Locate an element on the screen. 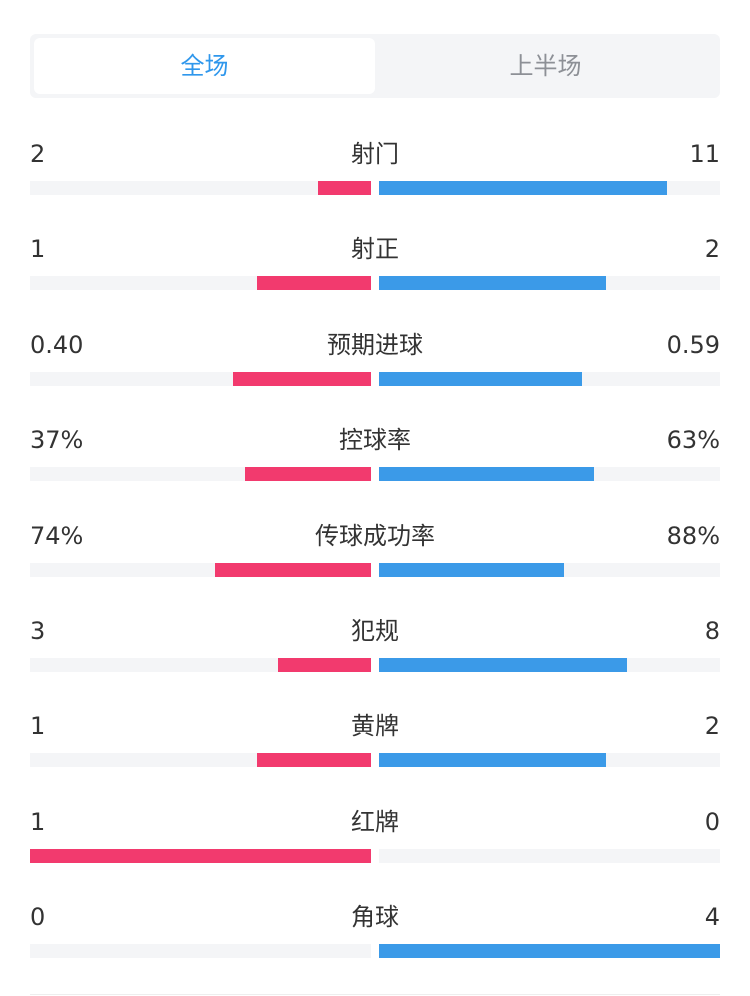 Image resolution: width=750 pixels, height=996 pixels. stat-row: 74% 传球成功率 88% is located at coordinates (375, 556).